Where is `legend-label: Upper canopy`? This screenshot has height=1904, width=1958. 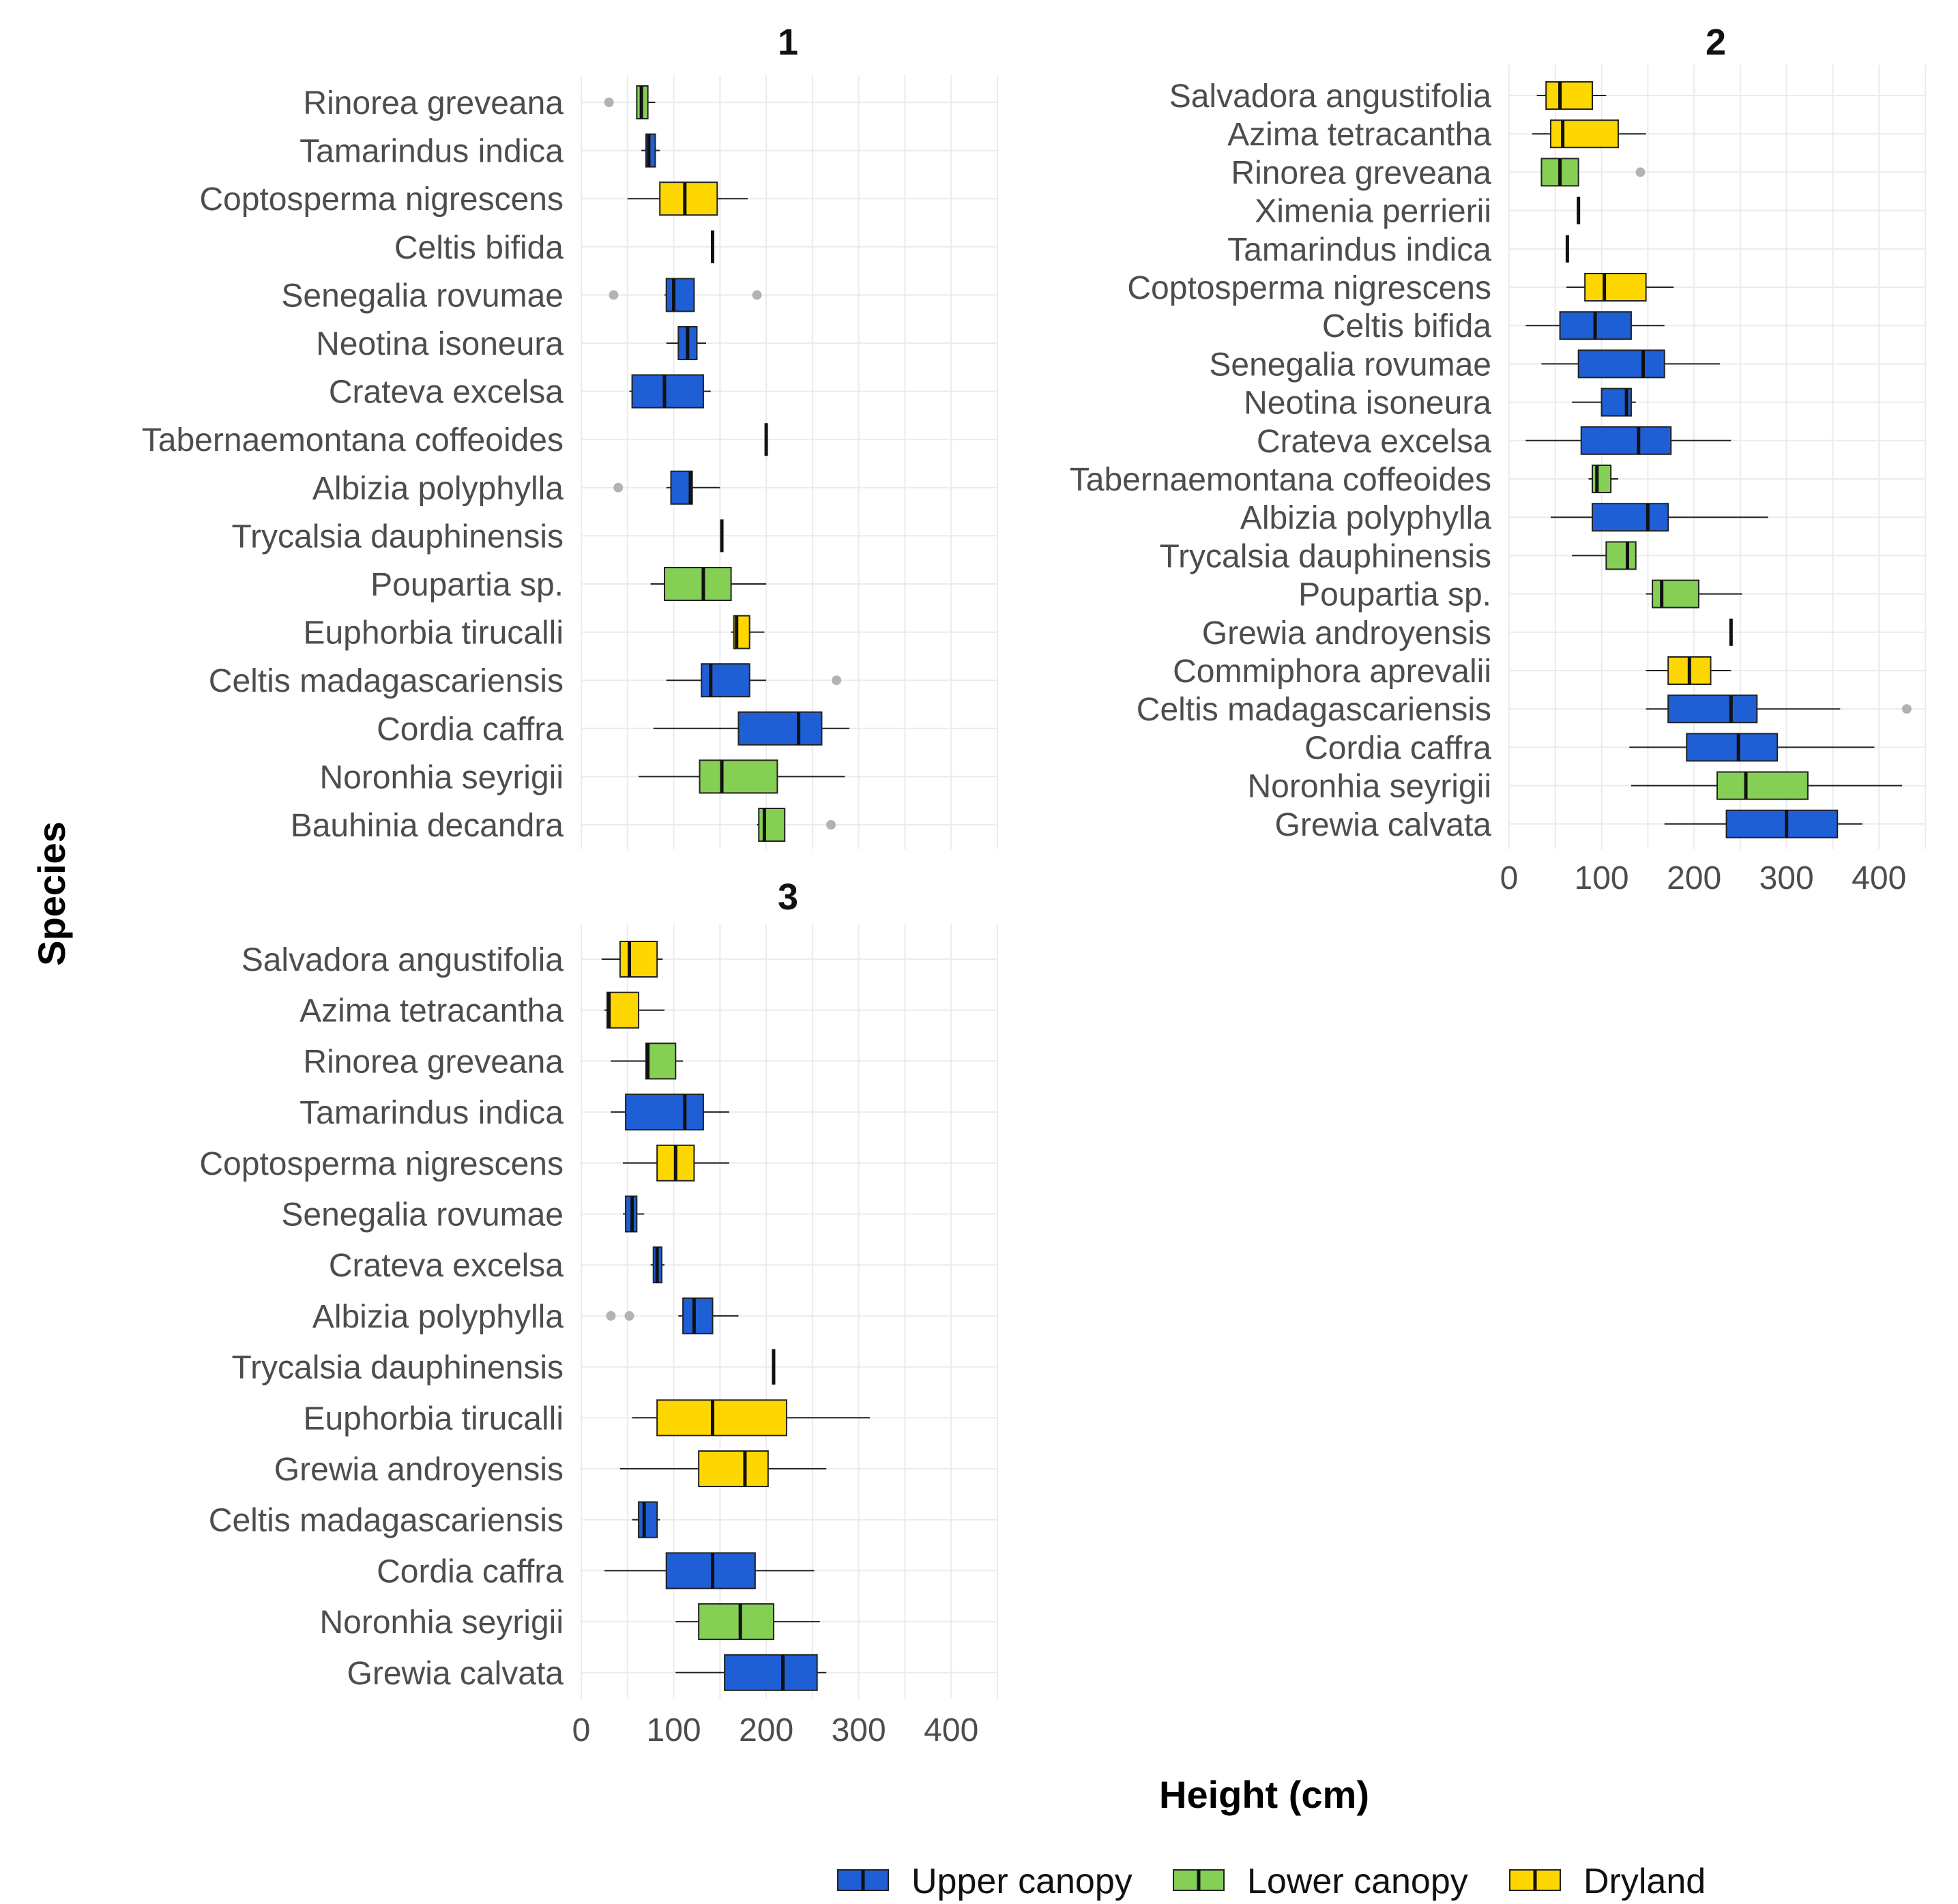 legend-label: Upper canopy is located at coordinates (1022, 1881).